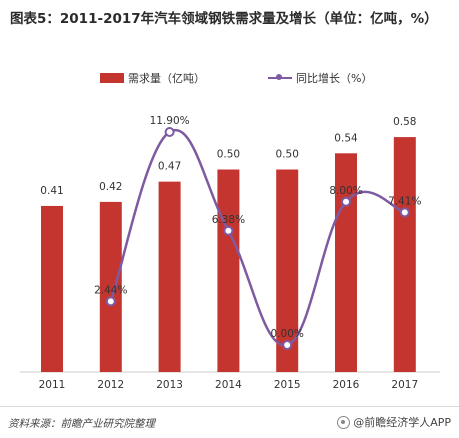  I want to click on bar-label-2013: 0.47, so click(169, 167).